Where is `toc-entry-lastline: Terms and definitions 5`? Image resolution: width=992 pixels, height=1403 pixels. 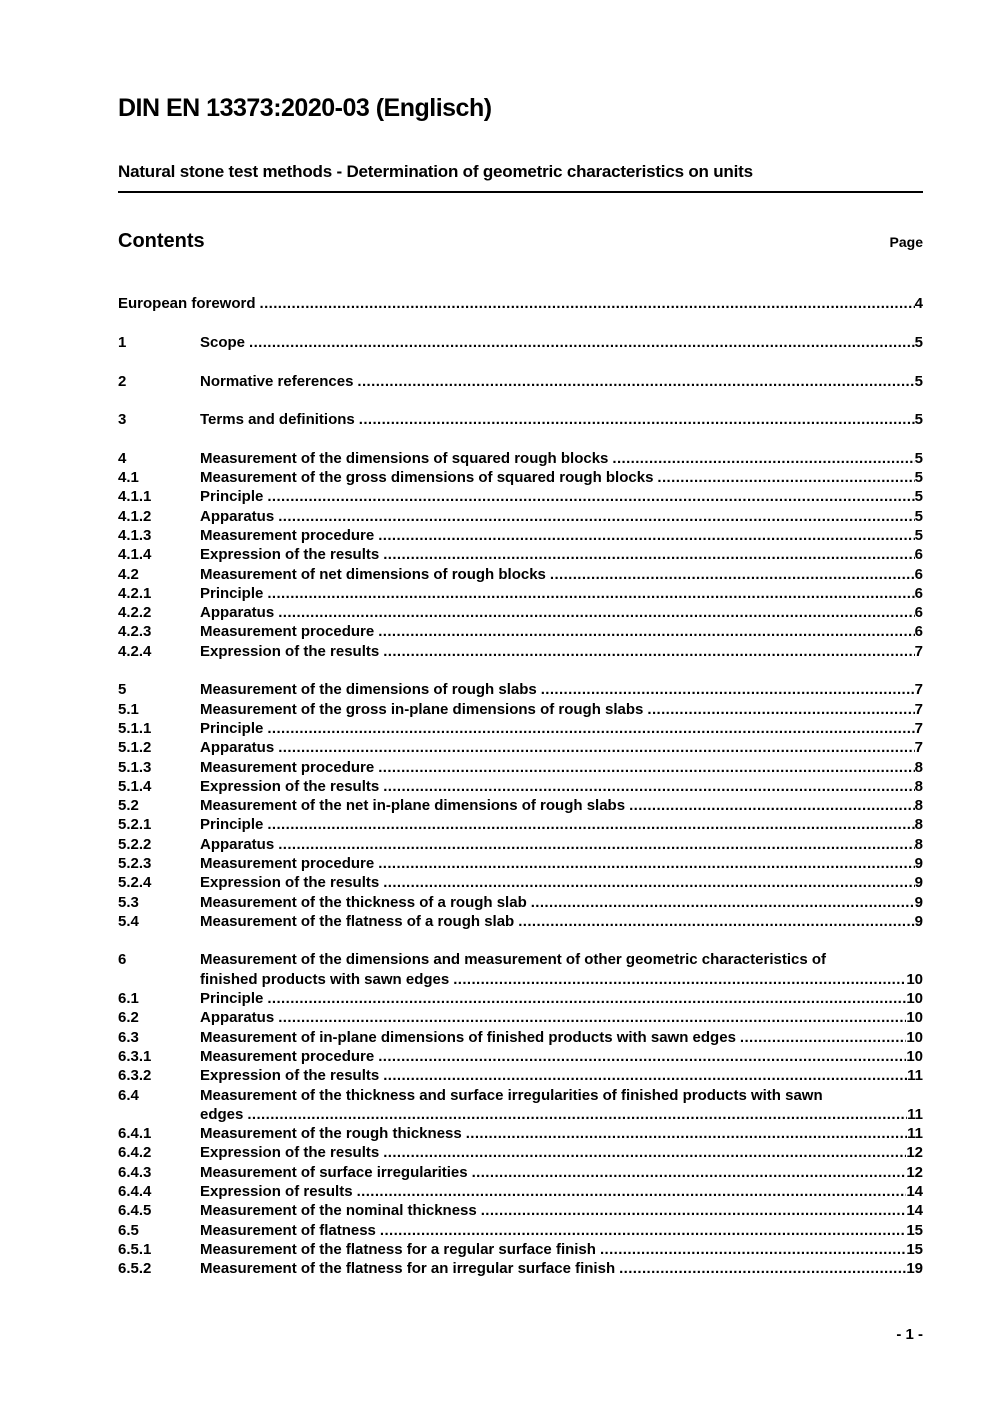 toc-entry-lastline: Terms and definitions 5 is located at coordinates (561, 419).